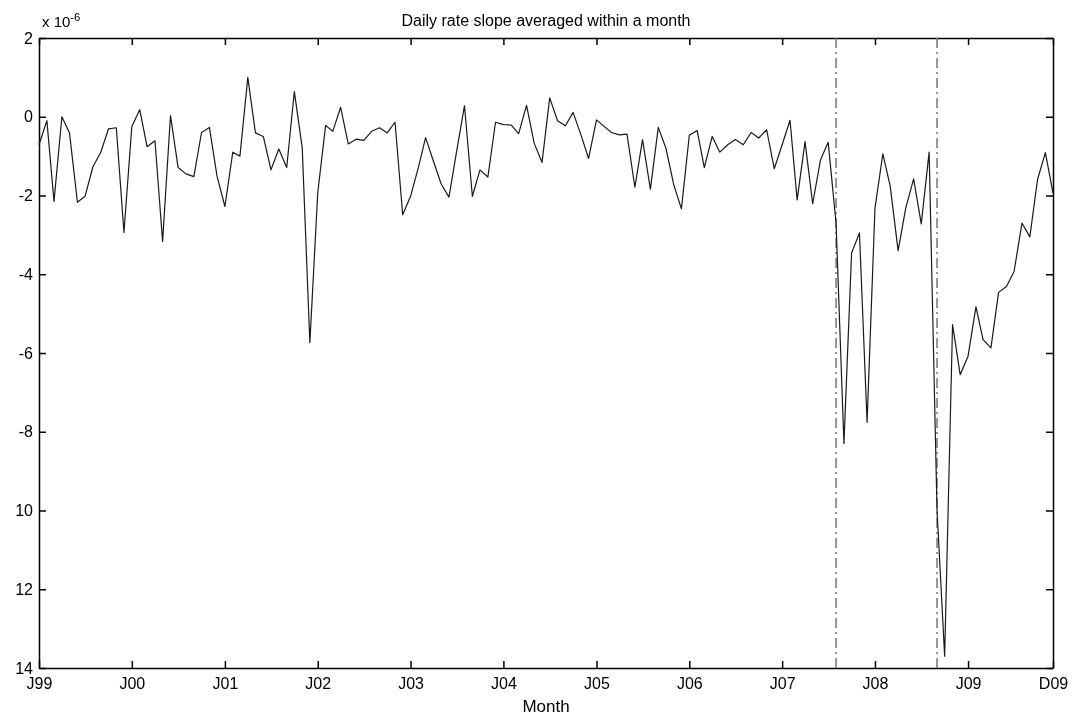  Describe the element at coordinates (26, 274) in the screenshot. I see `y-tick-label: -4` at that location.